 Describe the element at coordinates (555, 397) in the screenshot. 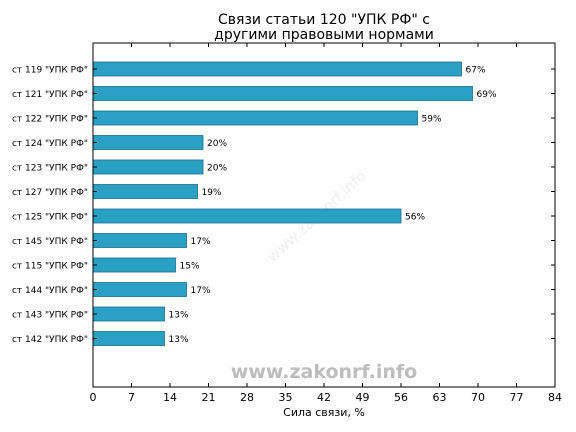

I see `x-tick-label: 84` at that location.